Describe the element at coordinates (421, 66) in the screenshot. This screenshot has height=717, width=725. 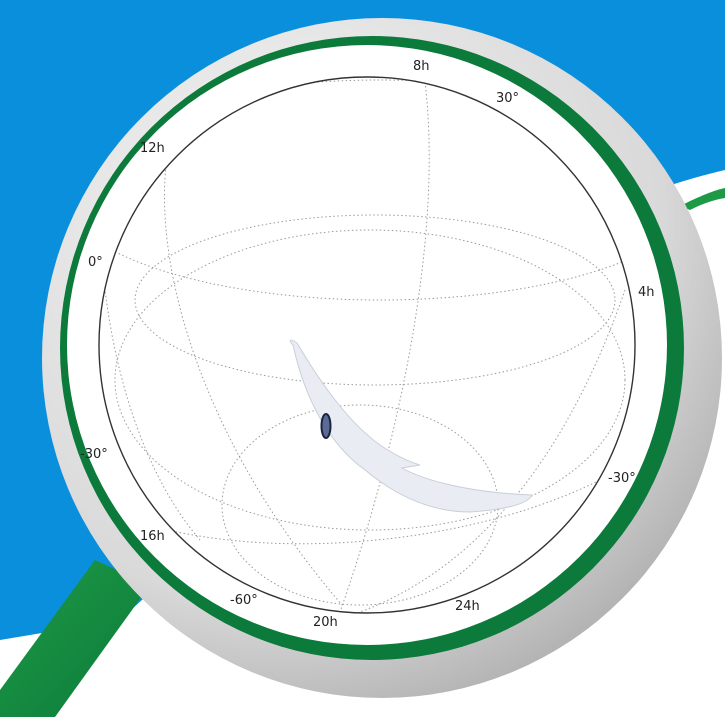
I see `label-ra-8h: 8h` at that location.